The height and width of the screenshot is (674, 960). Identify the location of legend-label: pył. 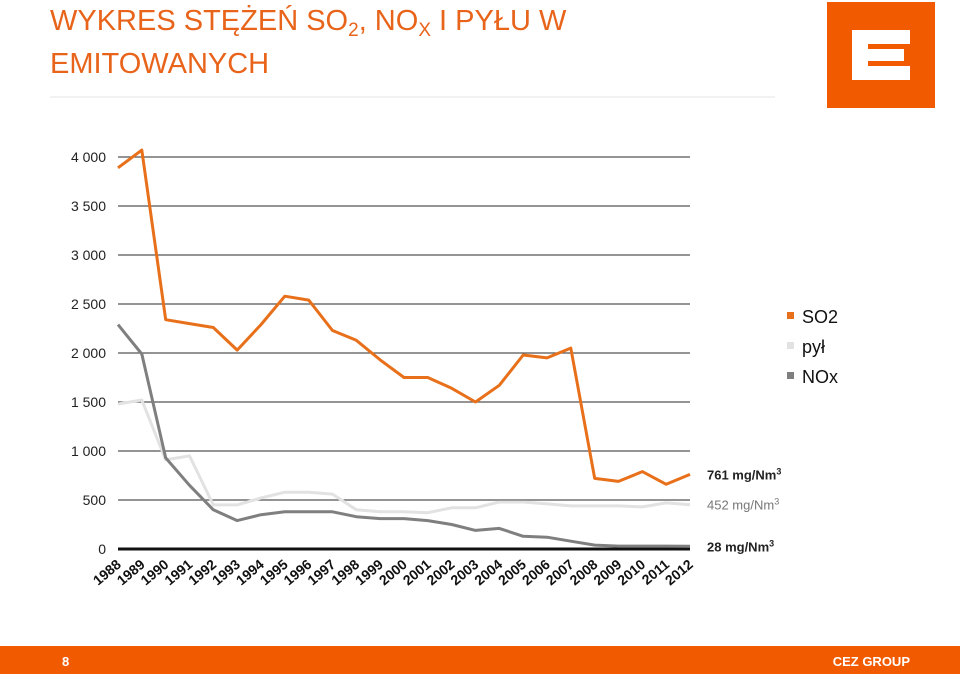
(813, 347).